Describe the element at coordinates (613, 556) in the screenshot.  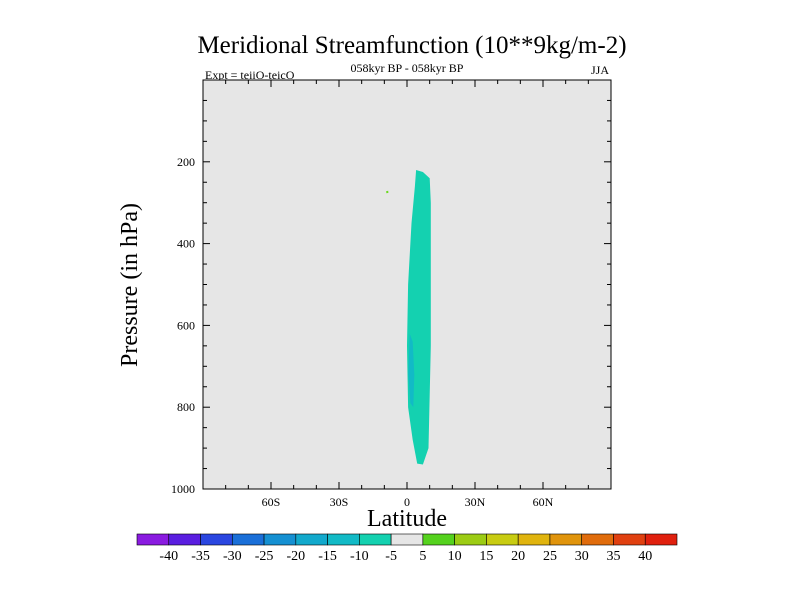
I see `colorbar-label: 35` at that location.